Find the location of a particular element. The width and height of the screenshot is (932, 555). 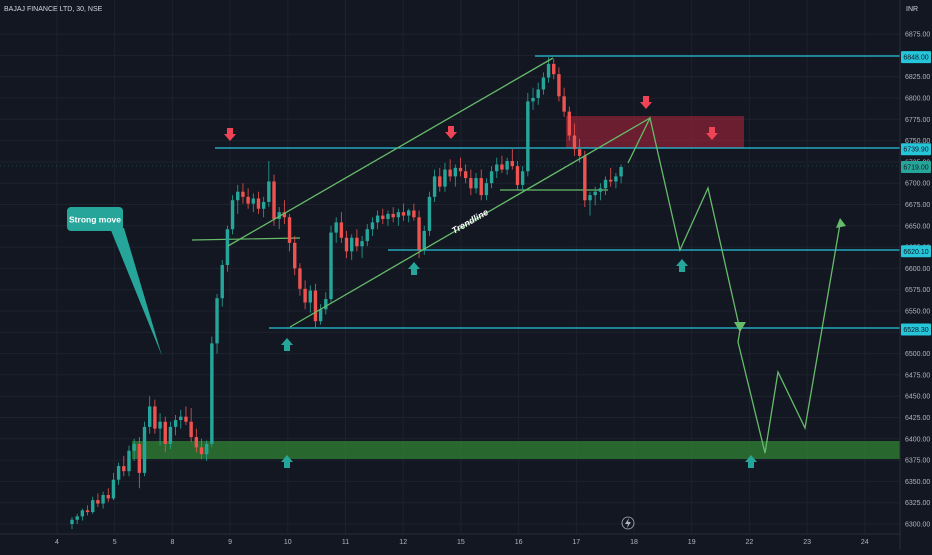

price-label-badge: 6528.30 is located at coordinates (916, 329).